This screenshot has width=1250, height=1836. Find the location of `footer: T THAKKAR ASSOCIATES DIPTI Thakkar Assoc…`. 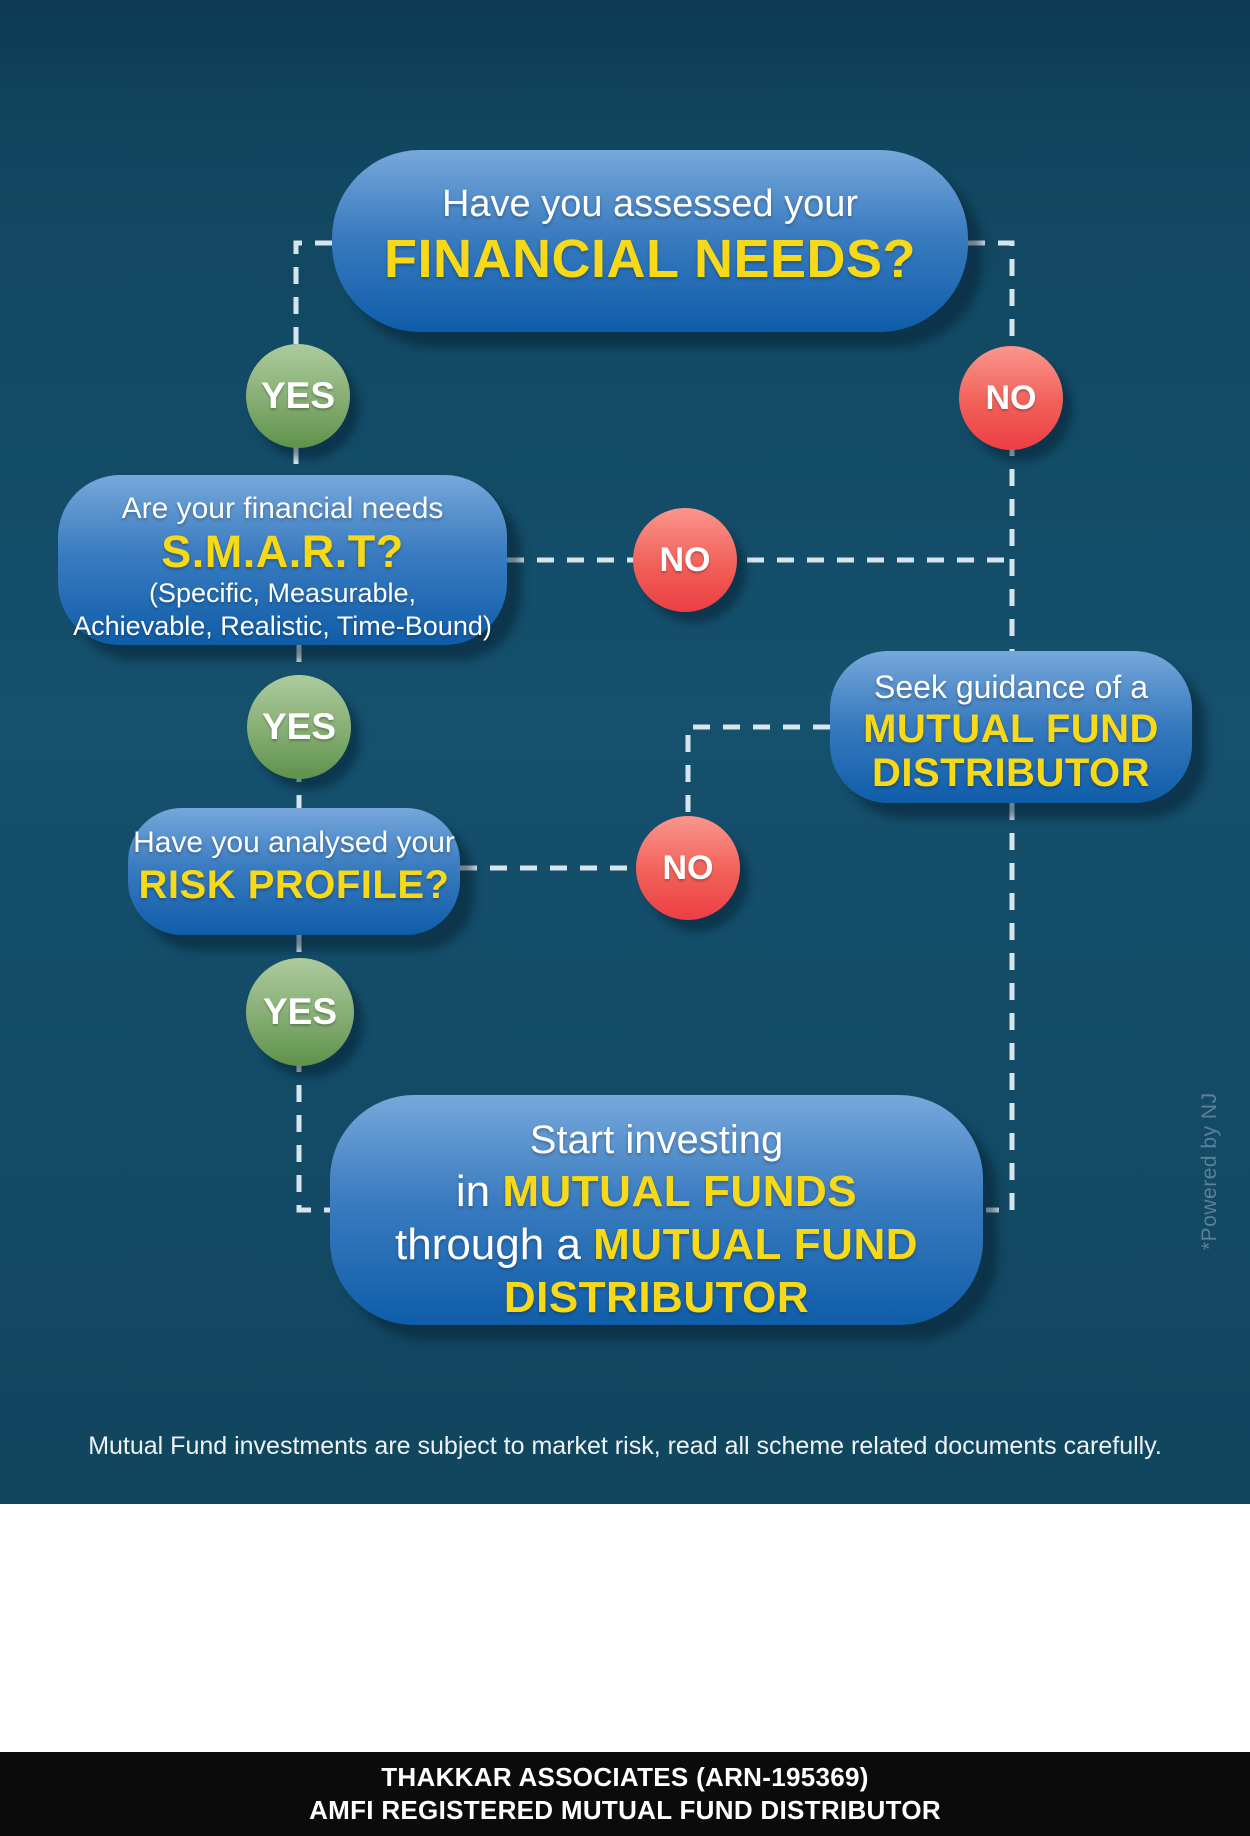

footer: T THAKKAR ASSOCIATES DIPTI Thakkar Assoc… is located at coordinates (625, 1628).